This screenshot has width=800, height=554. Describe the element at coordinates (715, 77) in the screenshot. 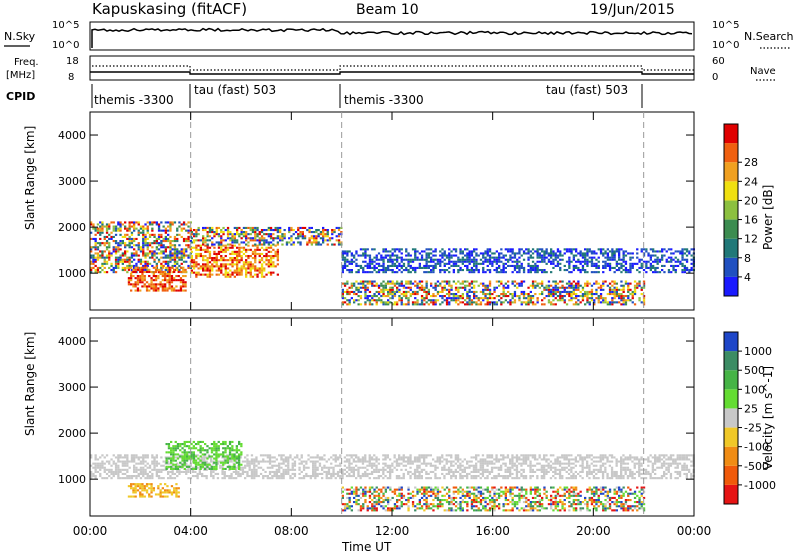

I see `nave-tick-bottom: 0` at that location.